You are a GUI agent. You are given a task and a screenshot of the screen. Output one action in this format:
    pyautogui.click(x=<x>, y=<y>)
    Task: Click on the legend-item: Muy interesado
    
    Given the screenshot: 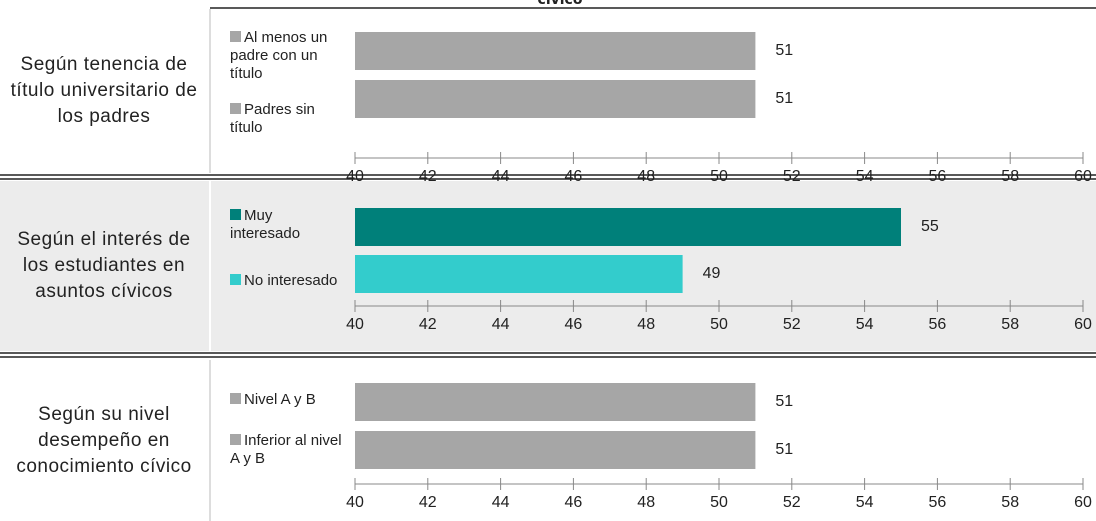 What is the action you would take?
    pyautogui.click(x=287, y=225)
    